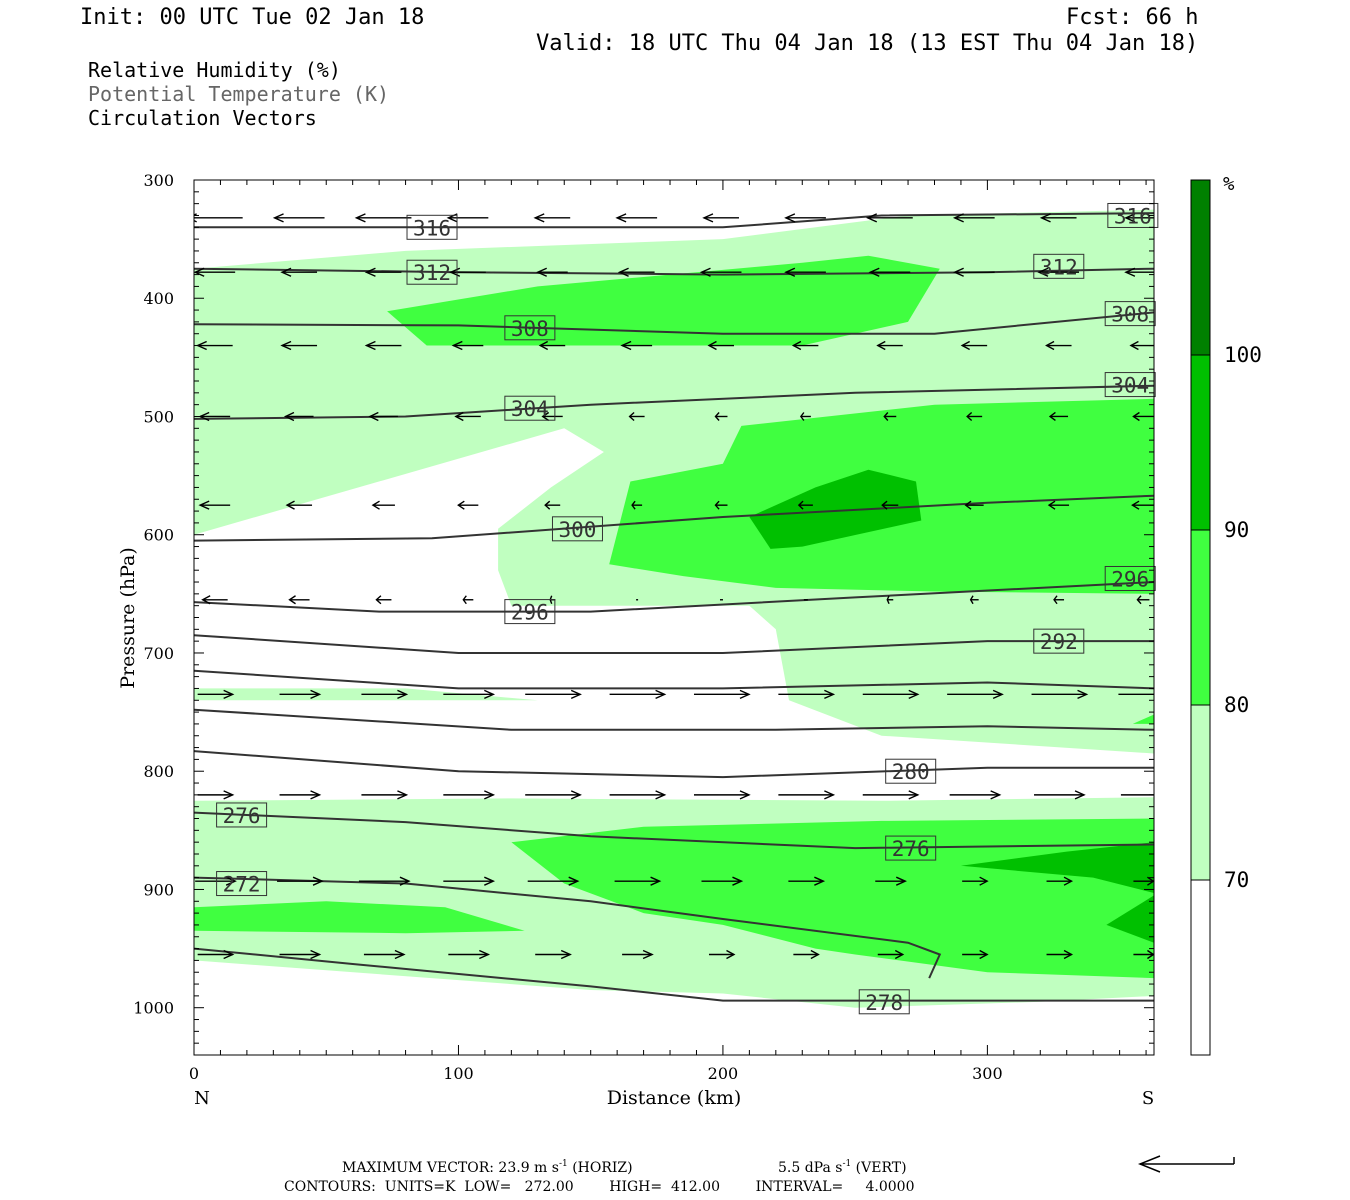 This screenshot has height=1200, width=1350. Describe the element at coordinates (1148, 1098) in the screenshot. I see `x-end-label-south: S` at that location.